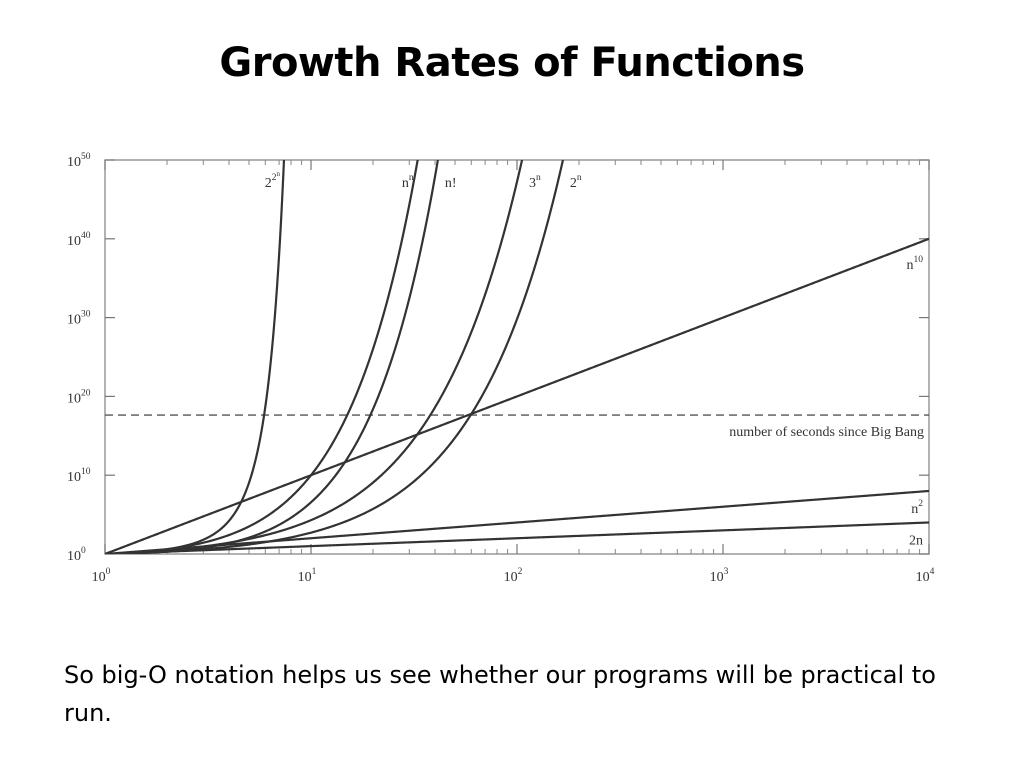  What do you see at coordinates (914, 509) in the screenshot?
I see `series-label-base-n2: n` at bounding box center [914, 509].